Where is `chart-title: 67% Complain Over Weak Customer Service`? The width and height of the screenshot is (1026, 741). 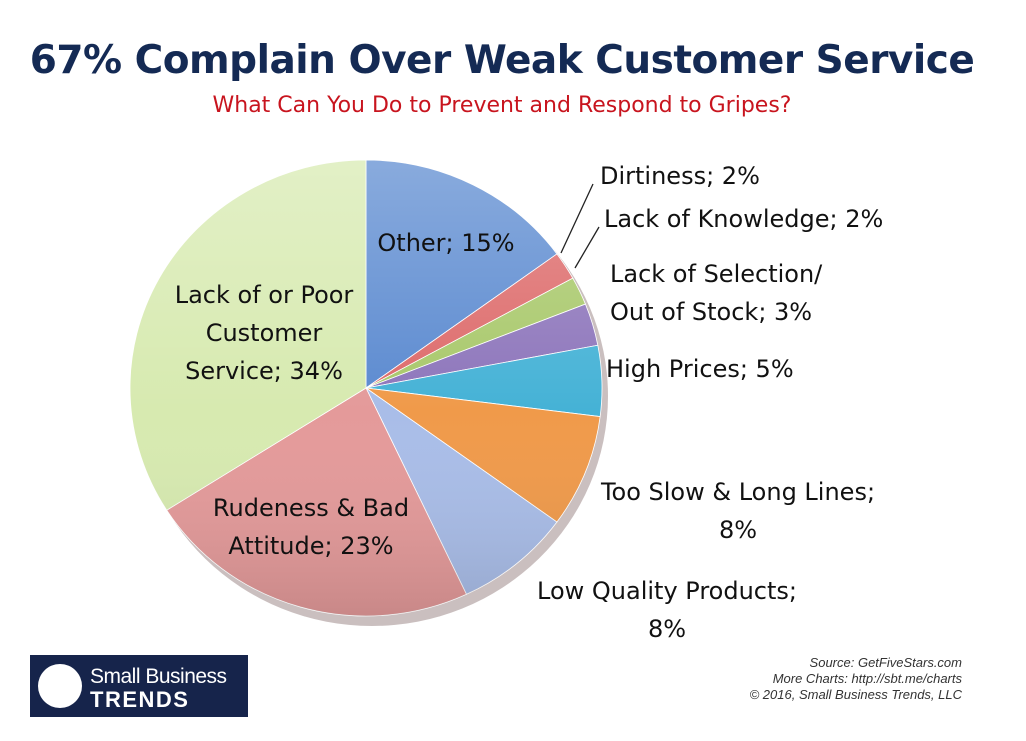
chart-title: 67% Complain Over Weak Customer Service is located at coordinates (502, 60).